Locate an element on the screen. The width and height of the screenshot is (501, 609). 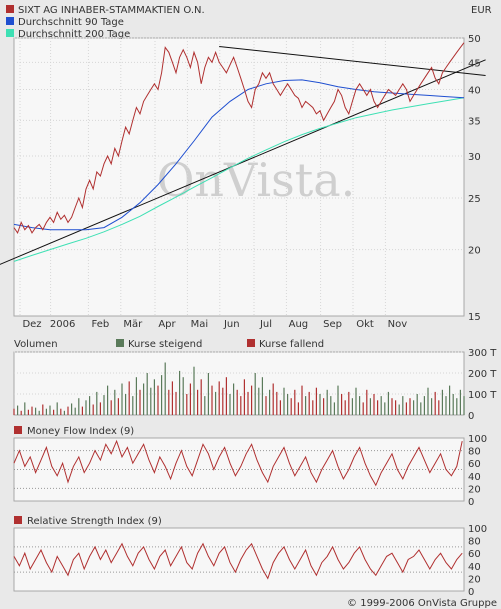
osc-ytick: 20 is located at coordinates (474, 489).